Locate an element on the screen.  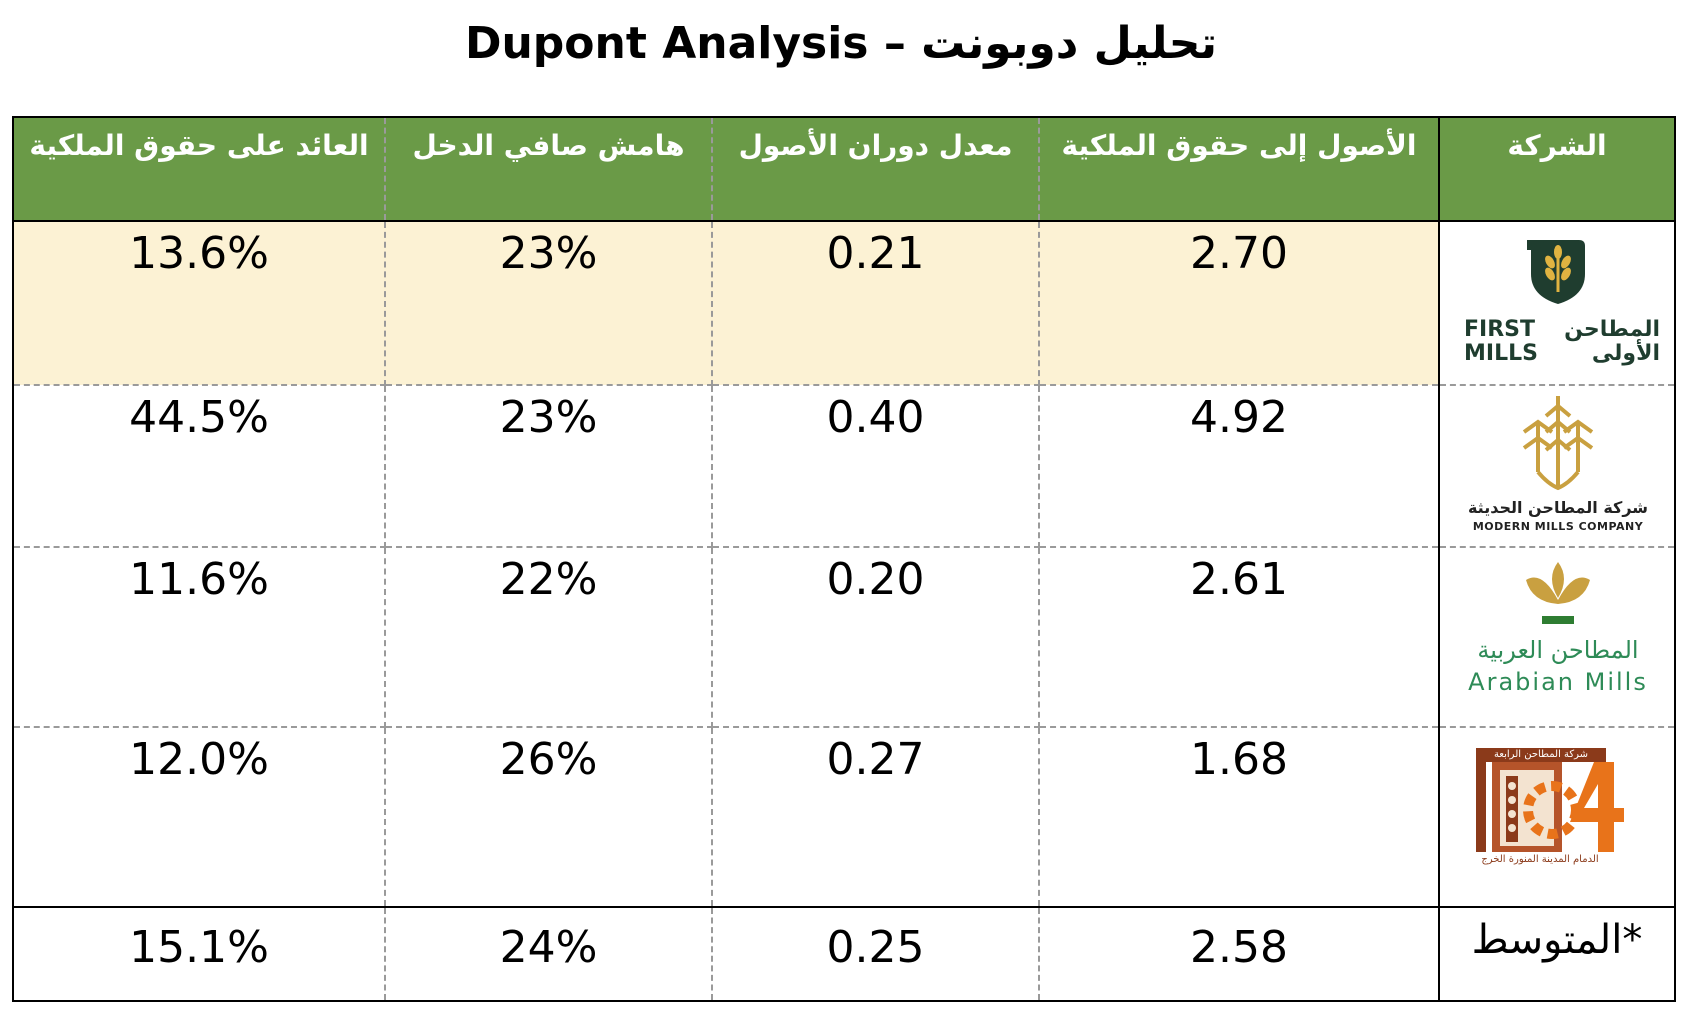
header-asset-turnover: معدل دوران الأصول is located at coordinates (876, 169).